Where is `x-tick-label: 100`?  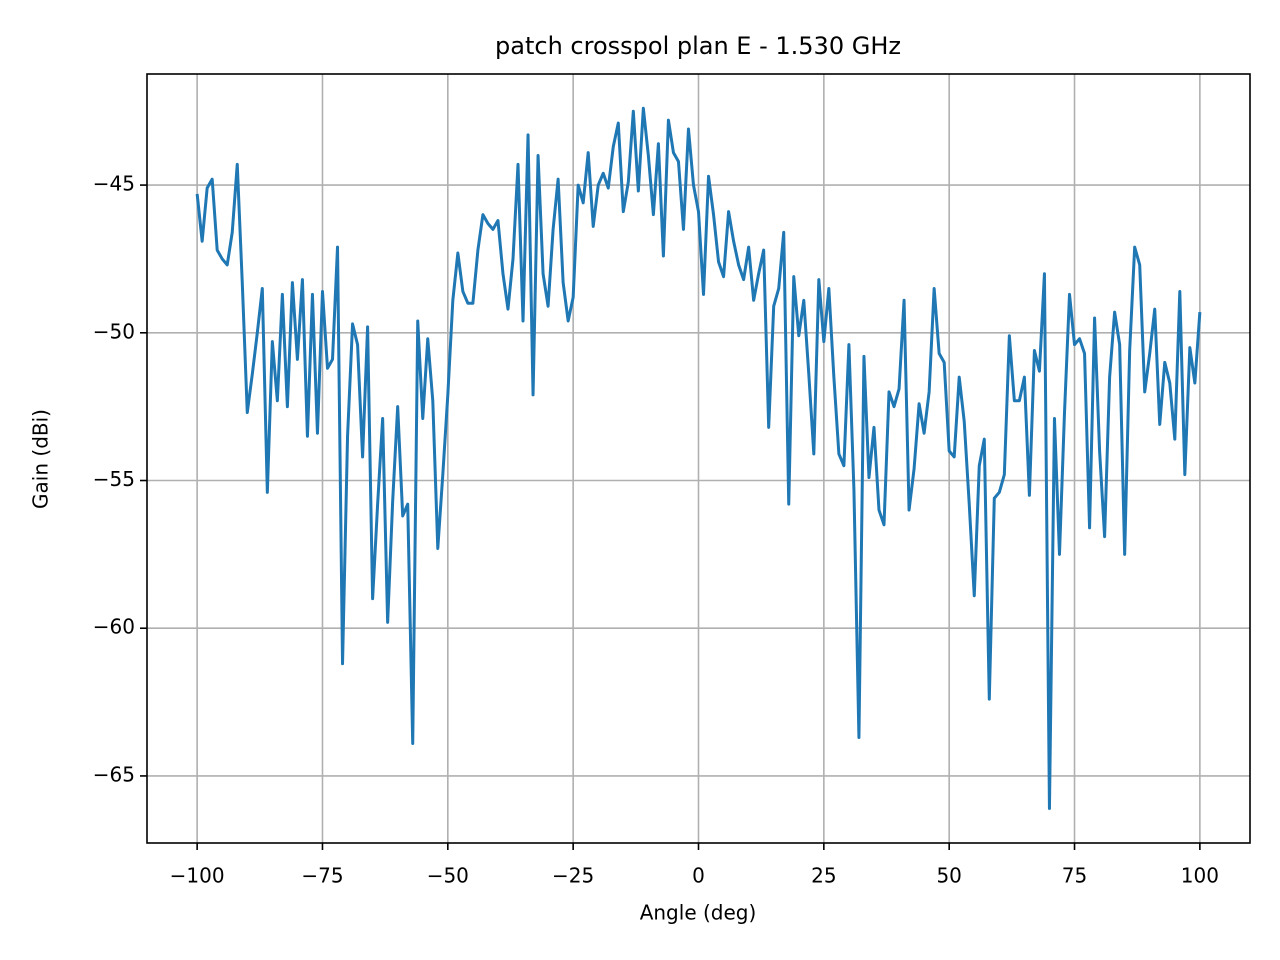
x-tick-label: 100 is located at coordinates (1200, 876).